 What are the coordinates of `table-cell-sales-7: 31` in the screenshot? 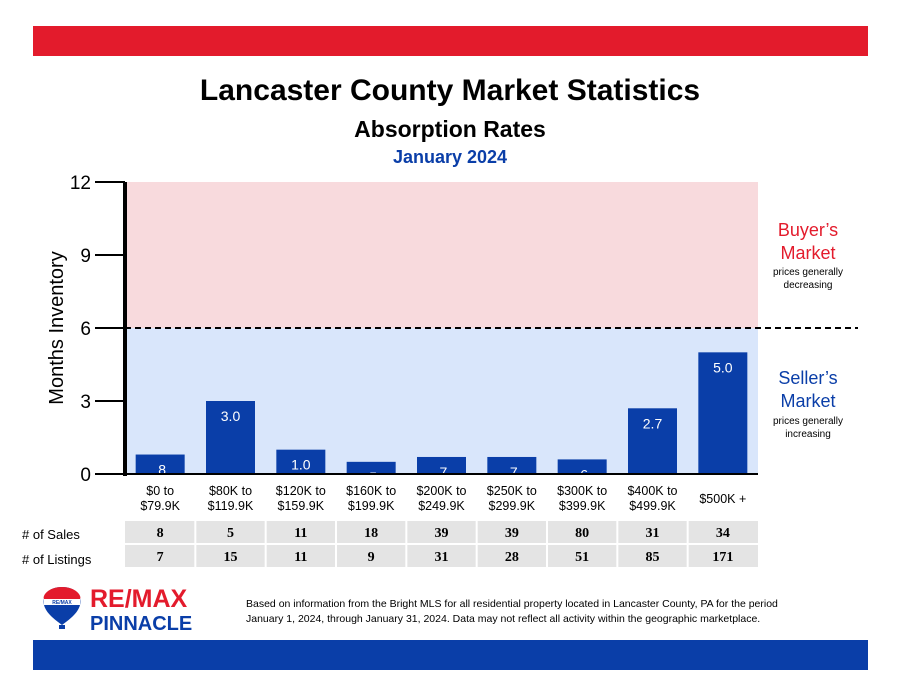 It's located at (653, 533).